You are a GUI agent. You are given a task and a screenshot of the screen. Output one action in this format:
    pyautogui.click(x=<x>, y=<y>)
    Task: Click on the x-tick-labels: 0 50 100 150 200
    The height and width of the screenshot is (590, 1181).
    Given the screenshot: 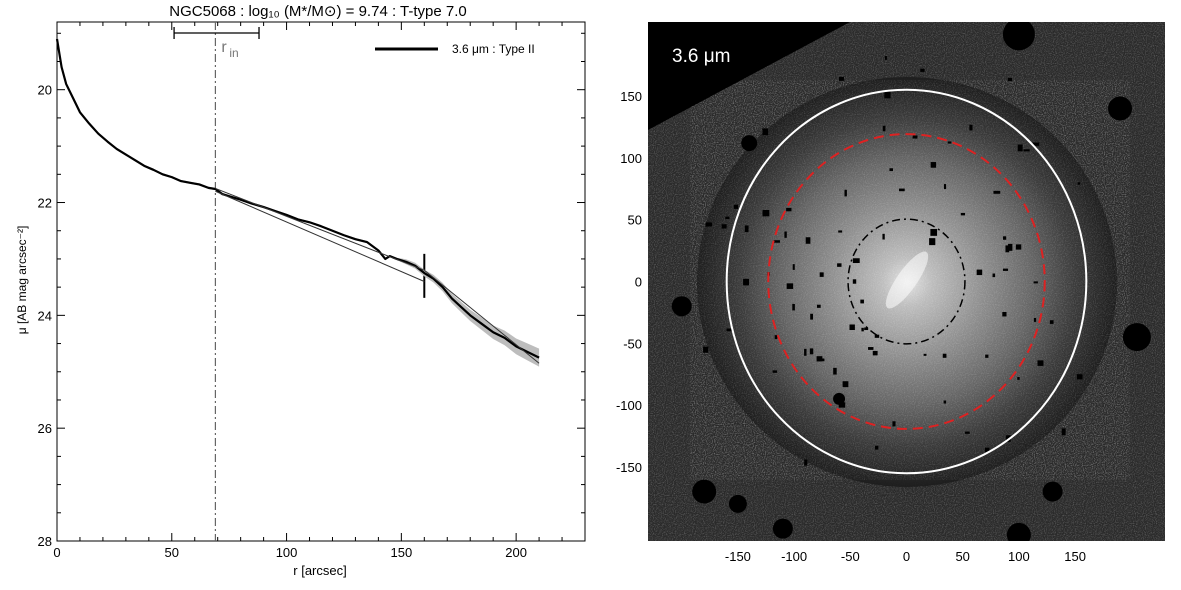 What is the action you would take?
    pyautogui.click(x=290, y=552)
    